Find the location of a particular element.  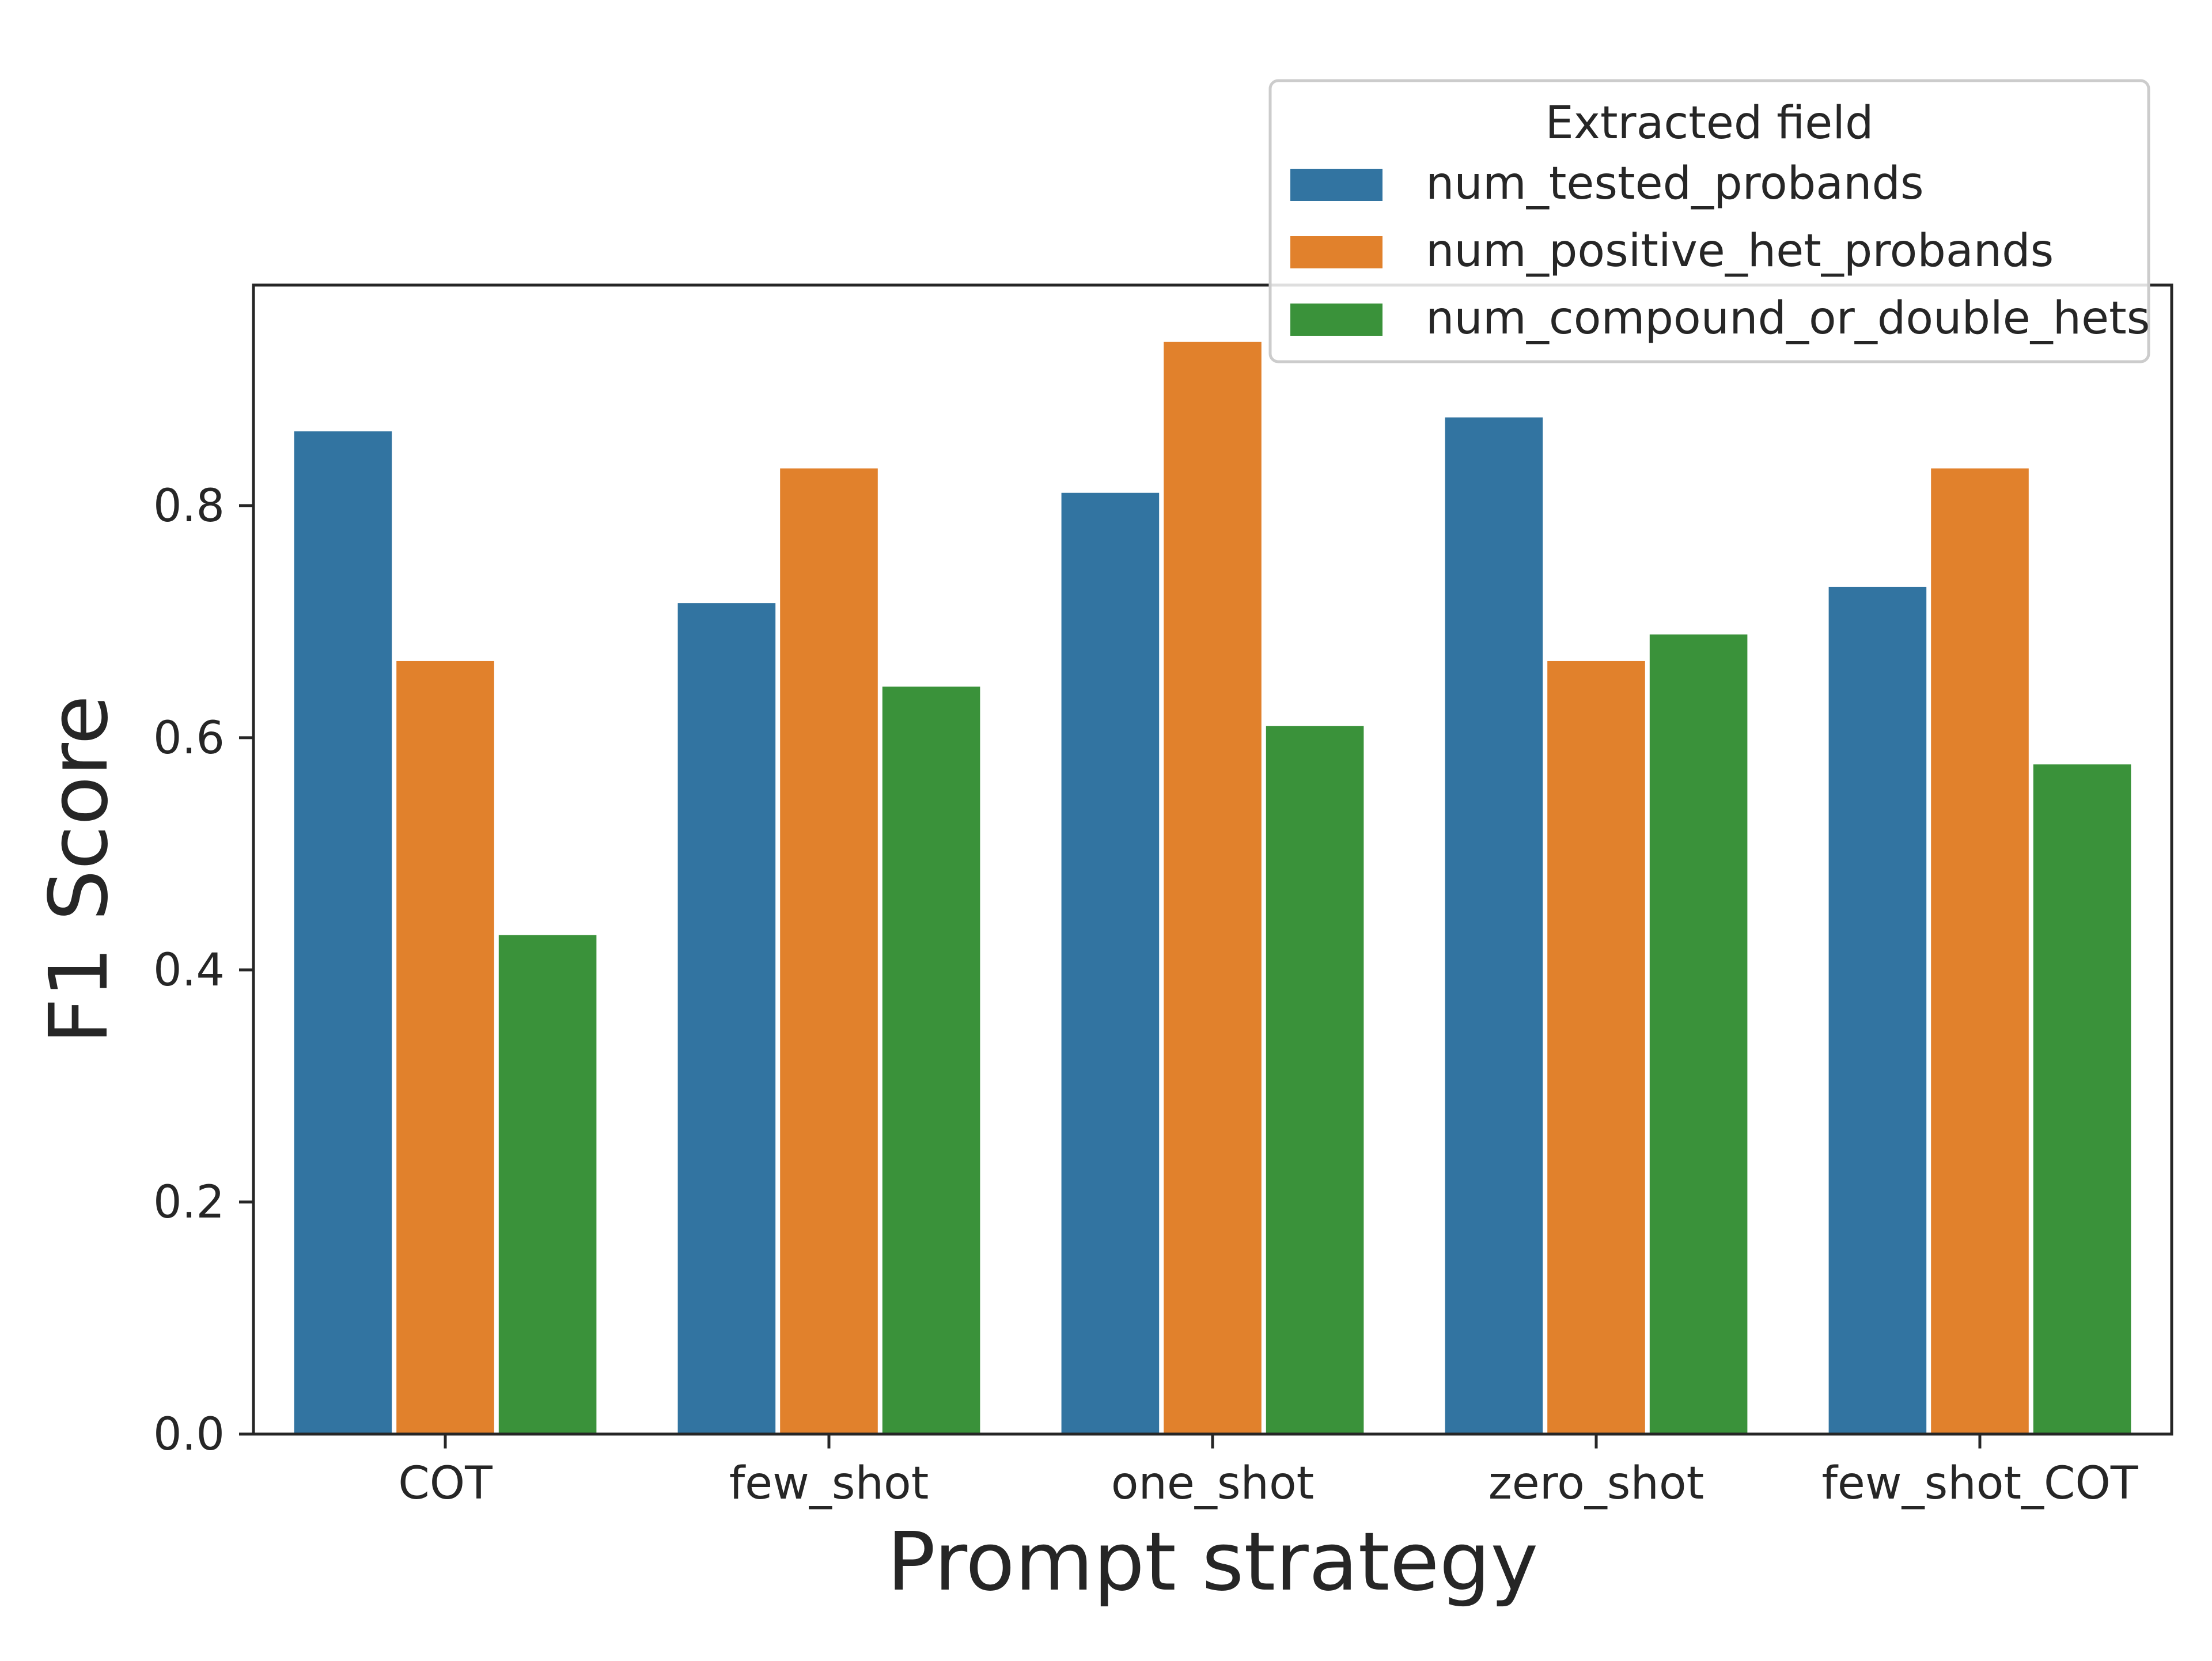

bar-num_tested_probands-few_shot_COT is located at coordinates (1877, 1010).